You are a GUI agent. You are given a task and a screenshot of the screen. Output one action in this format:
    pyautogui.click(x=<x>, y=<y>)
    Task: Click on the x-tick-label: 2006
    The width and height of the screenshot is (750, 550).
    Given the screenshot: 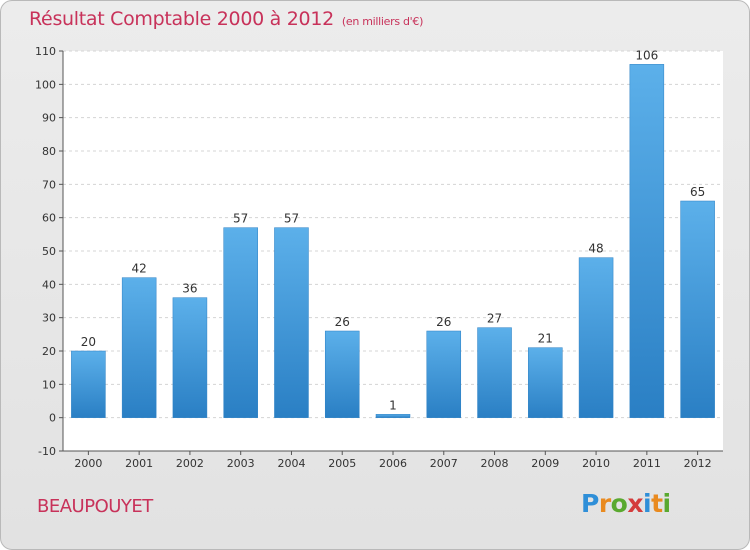 What is the action you would take?
    pyautogui.click(x=393, y=463)
    